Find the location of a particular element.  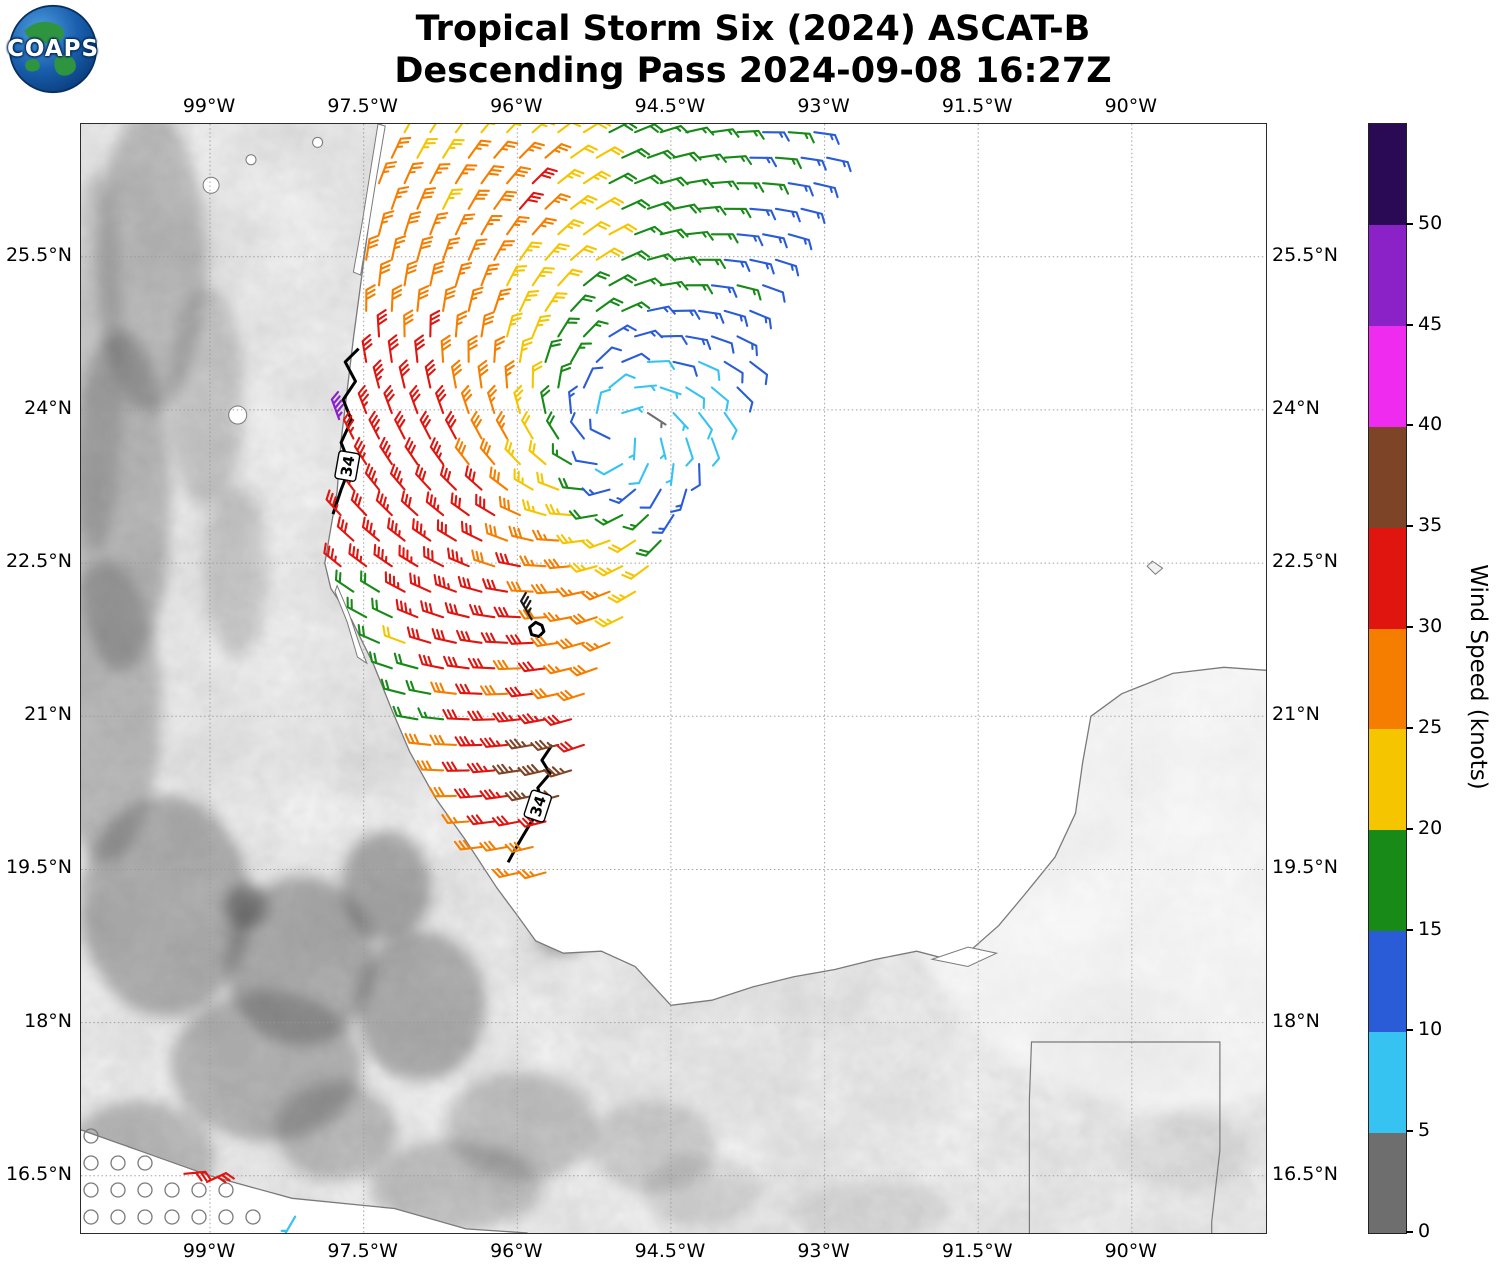

y-tick-label-right: 22.5°N is located at coordinates (1305, 561).